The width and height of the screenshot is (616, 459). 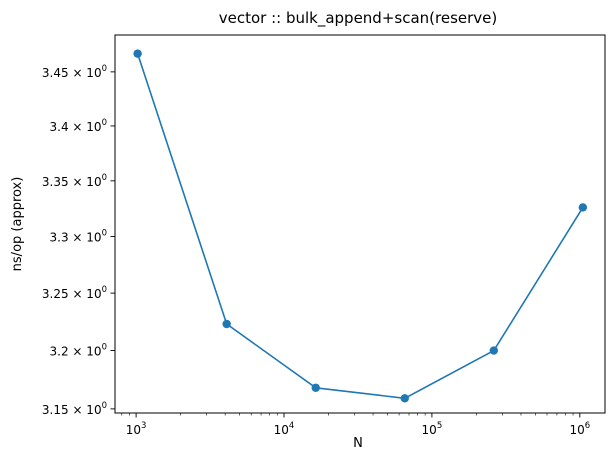 What do you see at coordinates (579, 429) in the screenshot?
I see `x-tick-label: 10⁶` at bounding box center [579, 429].